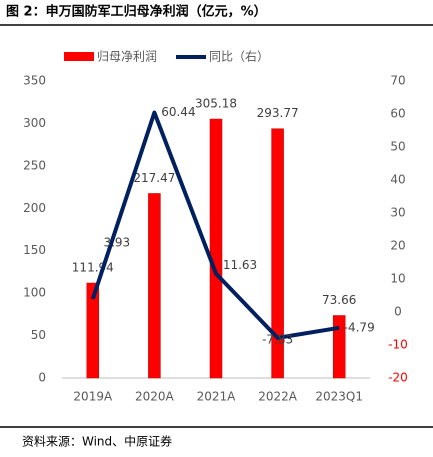 Image resolution: width=433 pixels, height=457 pixels. What do you see at coordinates (155, 397) in the screenshot?
I see `x-tick-label: 2020A` at bounding box center [155, 397].